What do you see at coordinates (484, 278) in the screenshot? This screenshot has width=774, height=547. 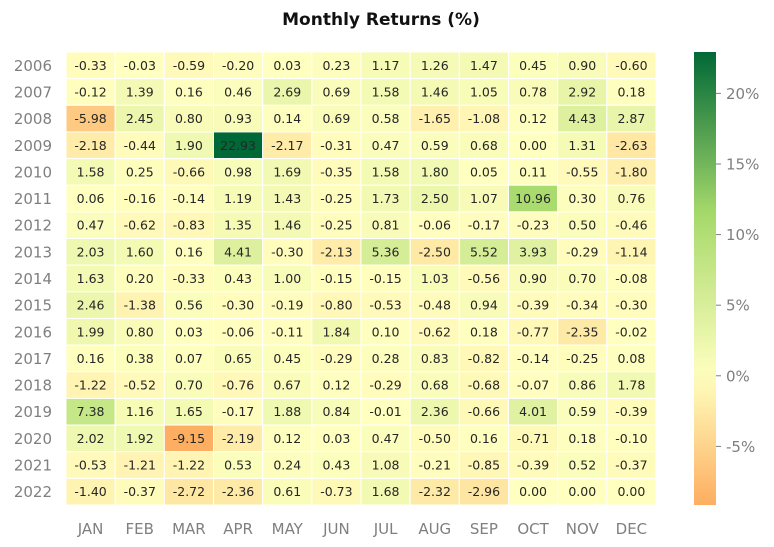 I see `cell-value-label: -0.56` at bounding box center [484, 278].